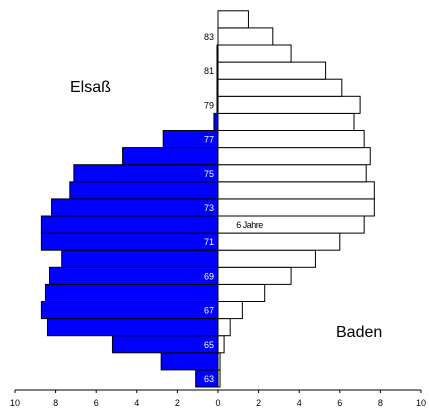 The image size is (429, 410). What do you see at coordinates (15, 403) in the screenshot?
I see `x-tick-label-0: 10` at bounding box center [15, 403].